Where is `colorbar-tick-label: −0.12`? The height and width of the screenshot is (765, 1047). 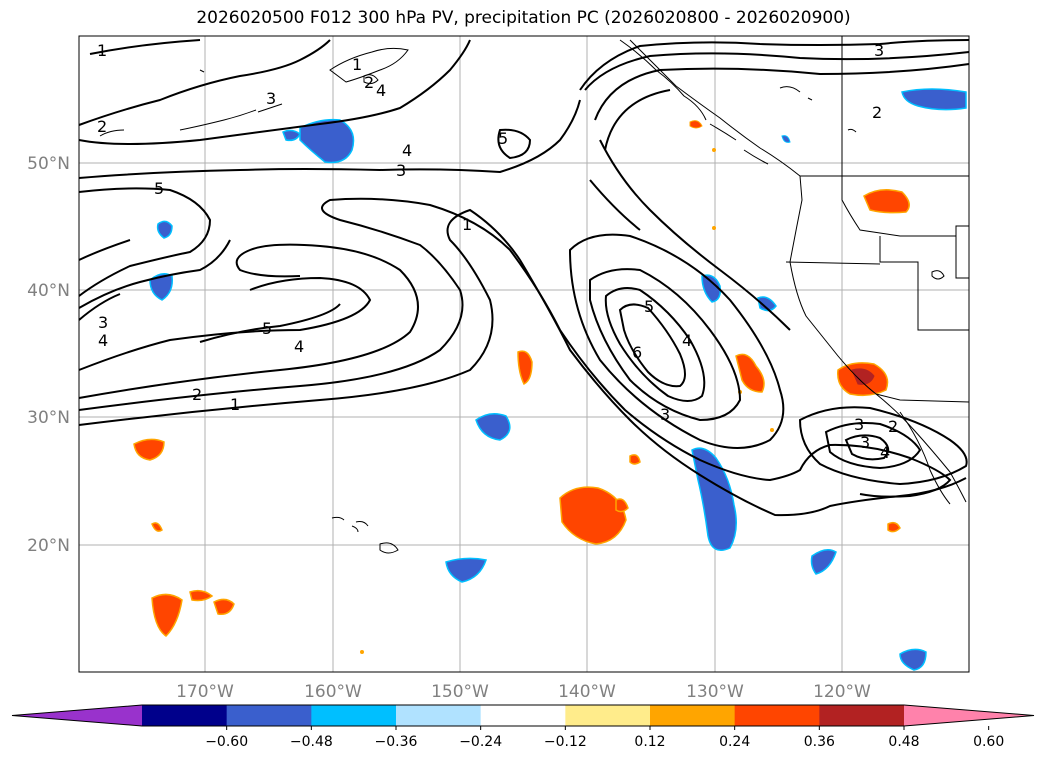 colorbar-tick-label: −0.12 is located at coordinates (565, 742).